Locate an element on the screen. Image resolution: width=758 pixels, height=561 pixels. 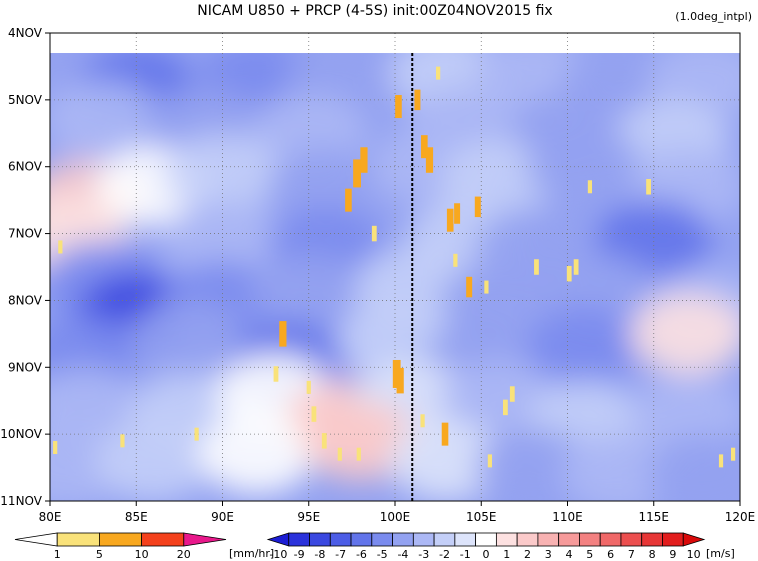
precip-colorbar: 1 5 10 20 is located at coordinates (120, 546).